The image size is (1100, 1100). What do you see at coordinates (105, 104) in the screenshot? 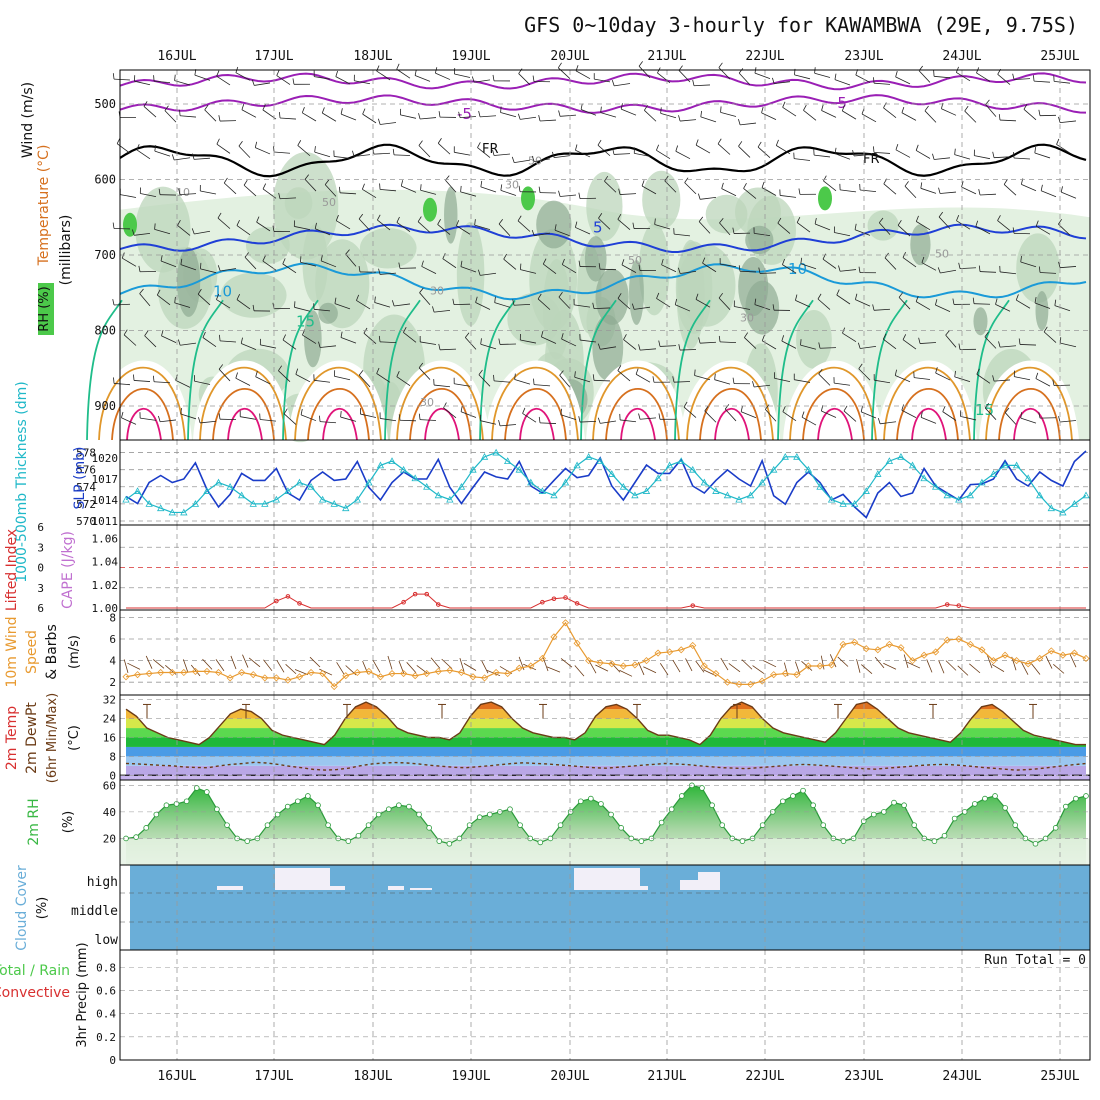
I see `pressure-tick-label: 500` at bounding box center [105, 104].